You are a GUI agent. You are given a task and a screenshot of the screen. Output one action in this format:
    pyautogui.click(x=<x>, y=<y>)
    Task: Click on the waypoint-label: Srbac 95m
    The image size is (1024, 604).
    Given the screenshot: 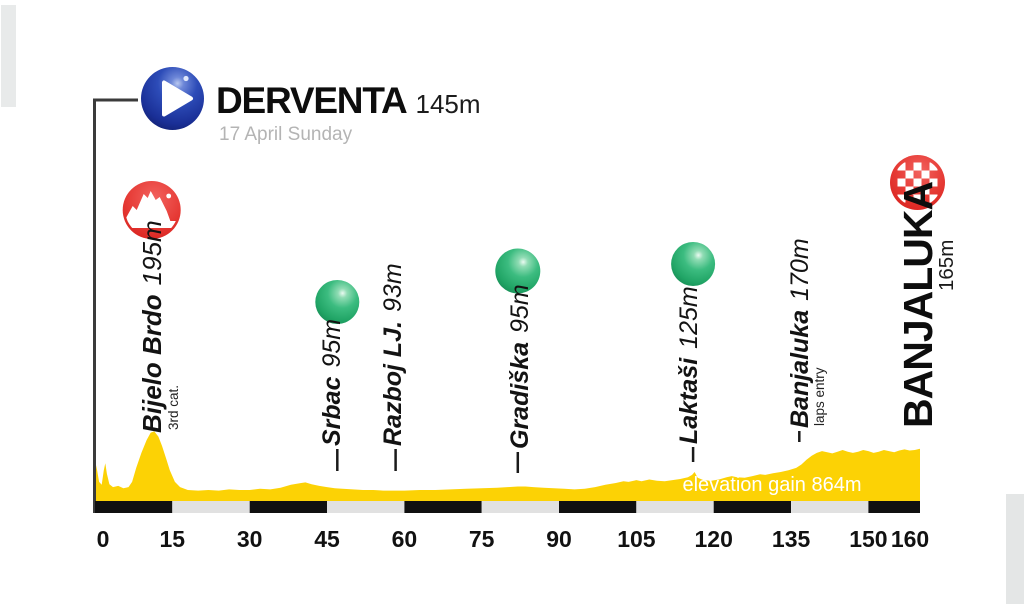 What is the action you would take?
    pyautogui.click(x=332, y=382)
    